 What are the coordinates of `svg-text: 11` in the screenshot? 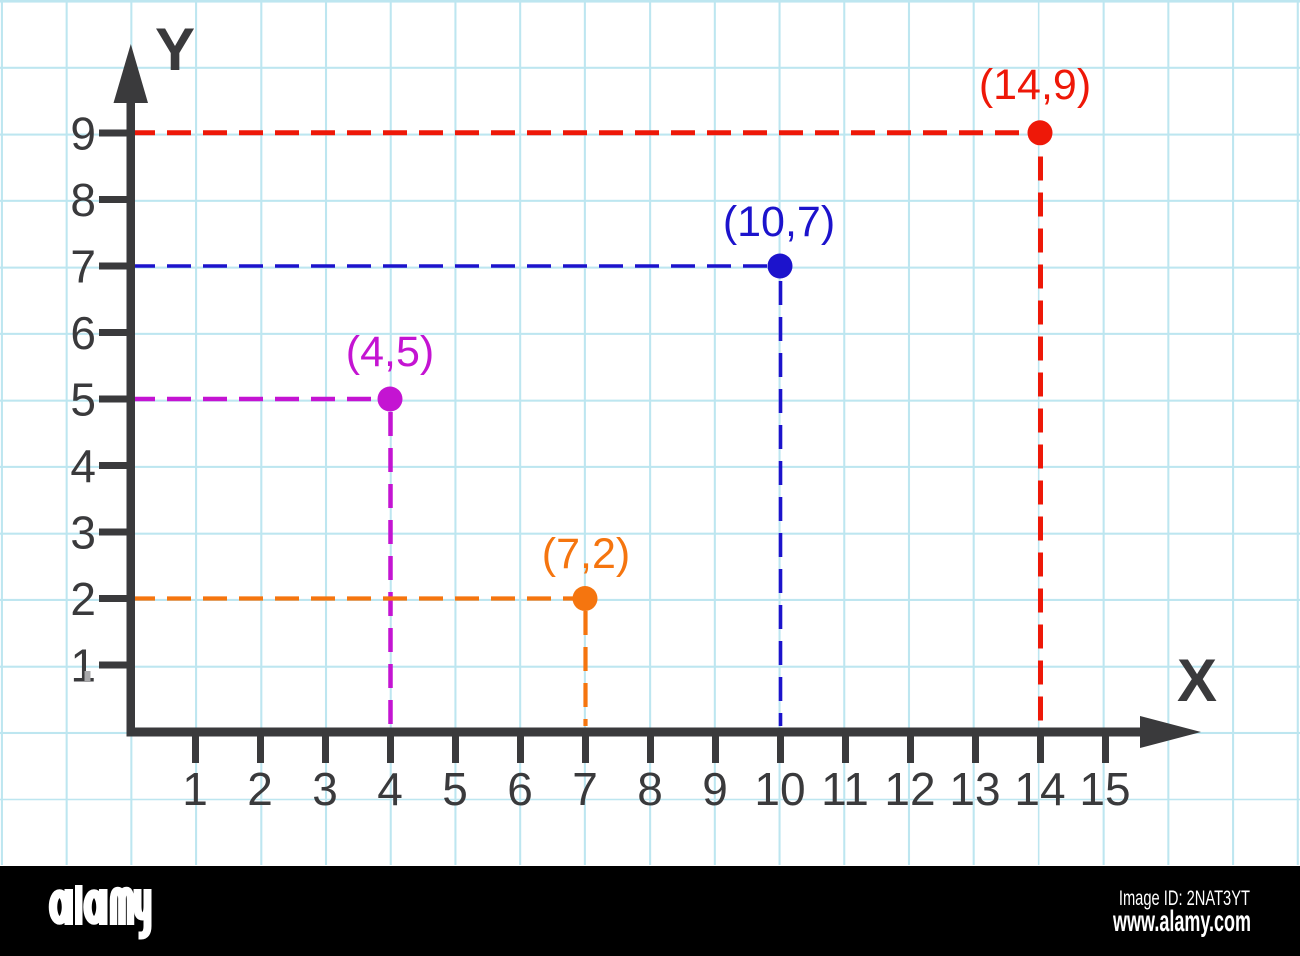 It's located at (845, 789).